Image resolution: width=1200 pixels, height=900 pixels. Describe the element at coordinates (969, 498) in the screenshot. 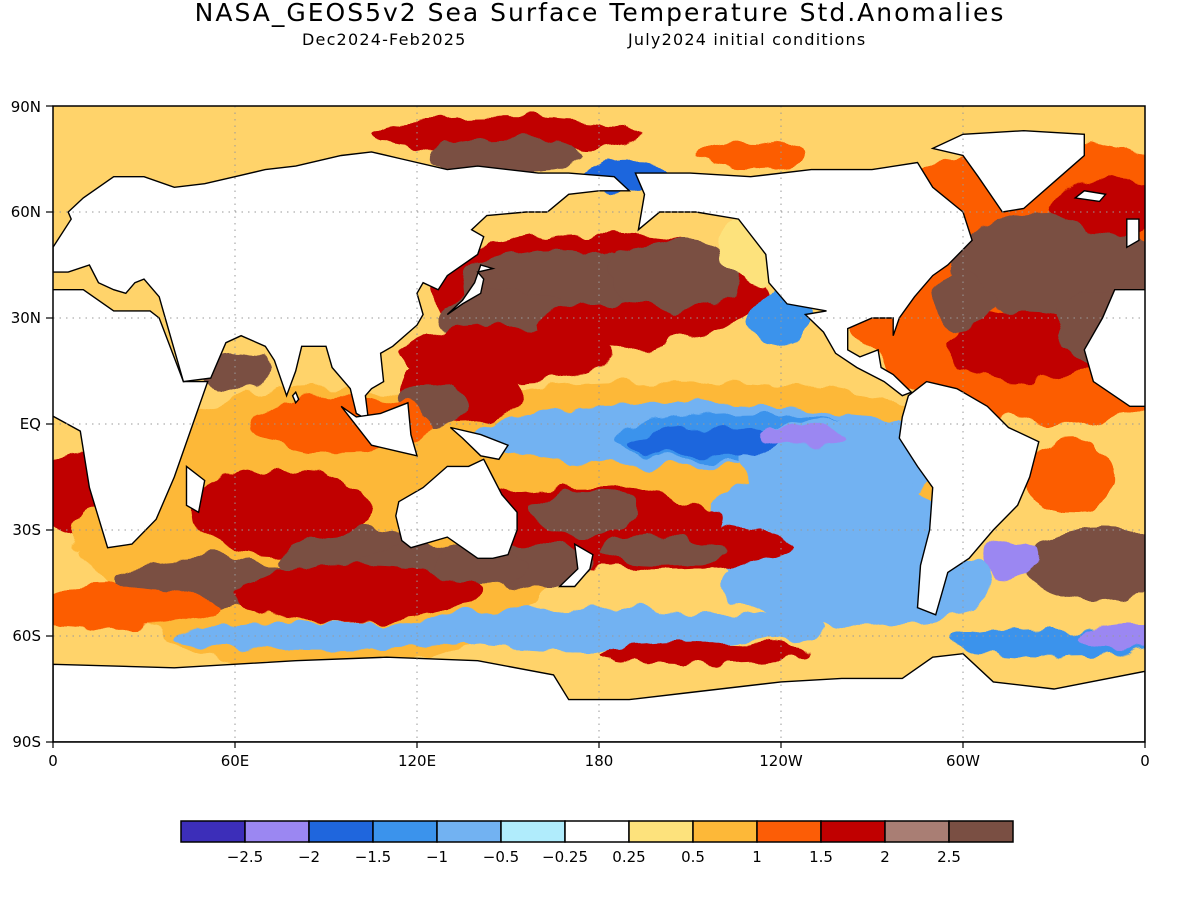

I see `land-south-america` at that location.